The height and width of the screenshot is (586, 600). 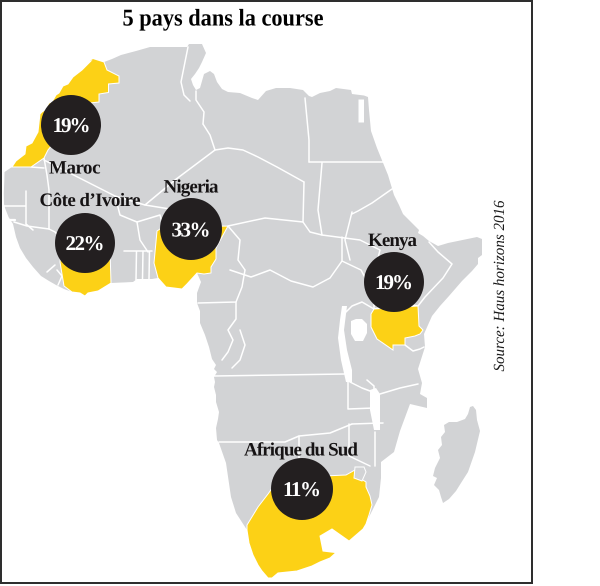 What do you see at coordinates (393, 240) in the screenshot?
I see `svg-text: Kenya` at bounding box center [393, 240].